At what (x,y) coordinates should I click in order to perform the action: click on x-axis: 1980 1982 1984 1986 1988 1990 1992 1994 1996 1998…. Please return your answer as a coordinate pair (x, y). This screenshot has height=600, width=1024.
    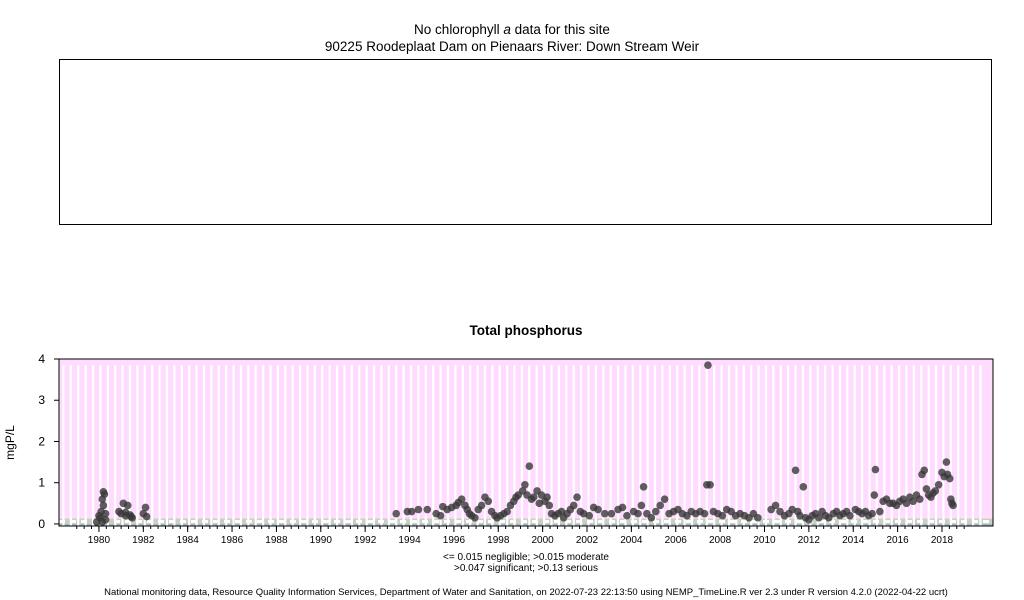
    Looking at the image, I should click on (520, 536).